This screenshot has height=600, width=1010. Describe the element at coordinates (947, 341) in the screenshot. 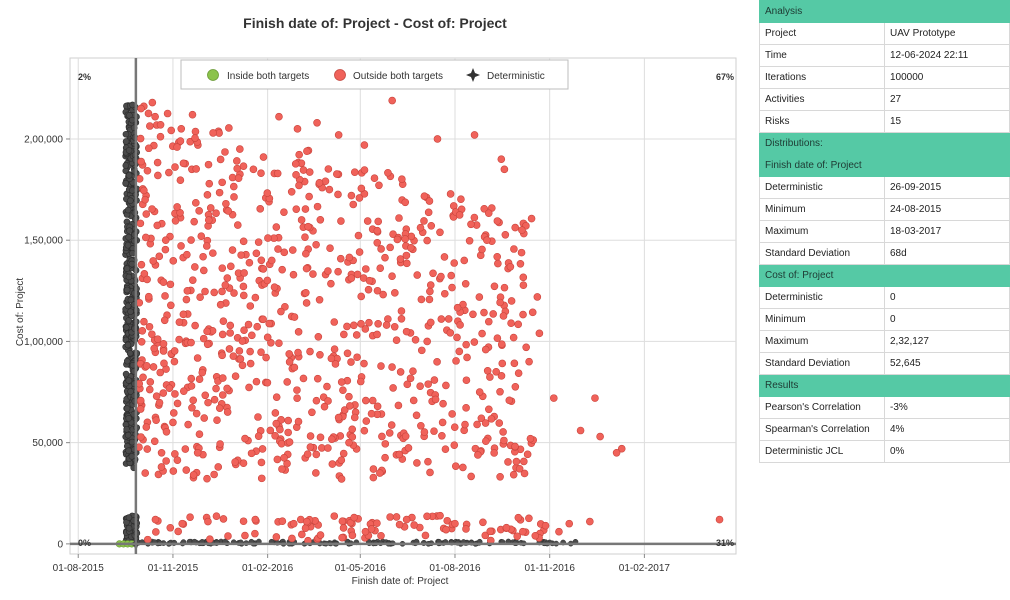

I see `panel-value: 2,32,127` at that location.